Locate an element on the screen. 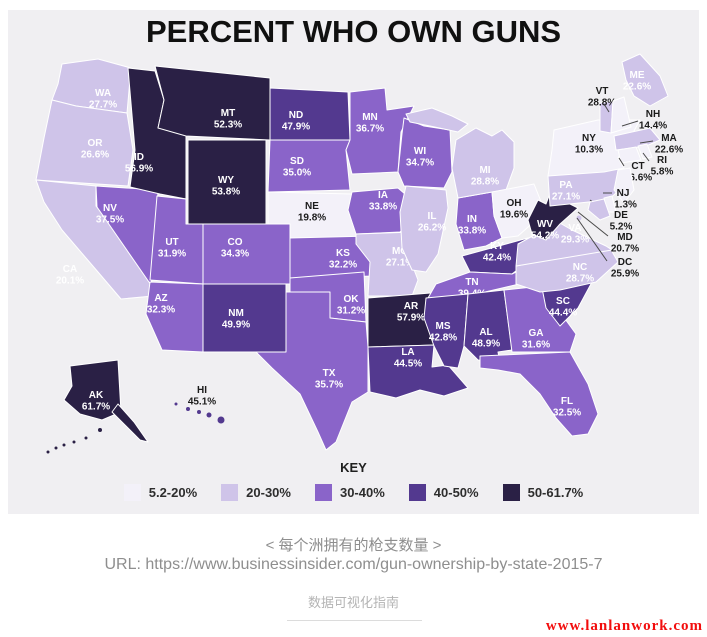 This screenshot has width=707, height=637. state-label-MT: MT 52.3% is located at coordinates (228, 119).